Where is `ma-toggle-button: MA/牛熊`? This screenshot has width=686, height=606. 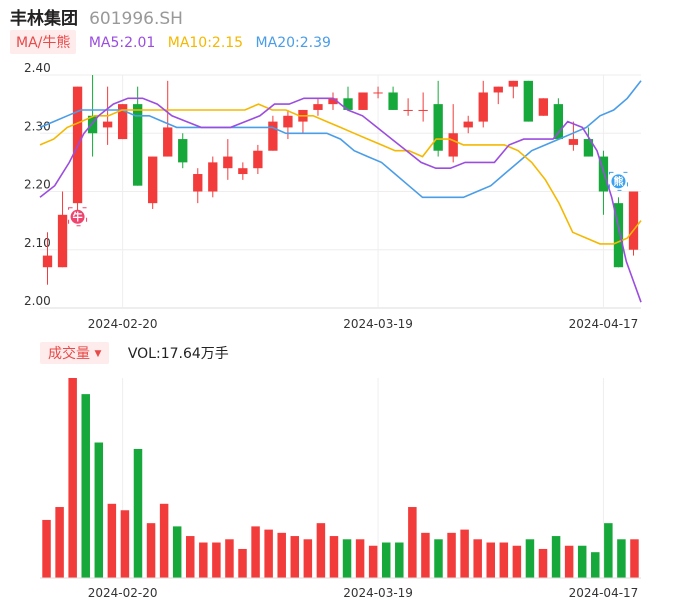
ma-toggle-button: MA/牛熊 is located at coordinates (43, 42).